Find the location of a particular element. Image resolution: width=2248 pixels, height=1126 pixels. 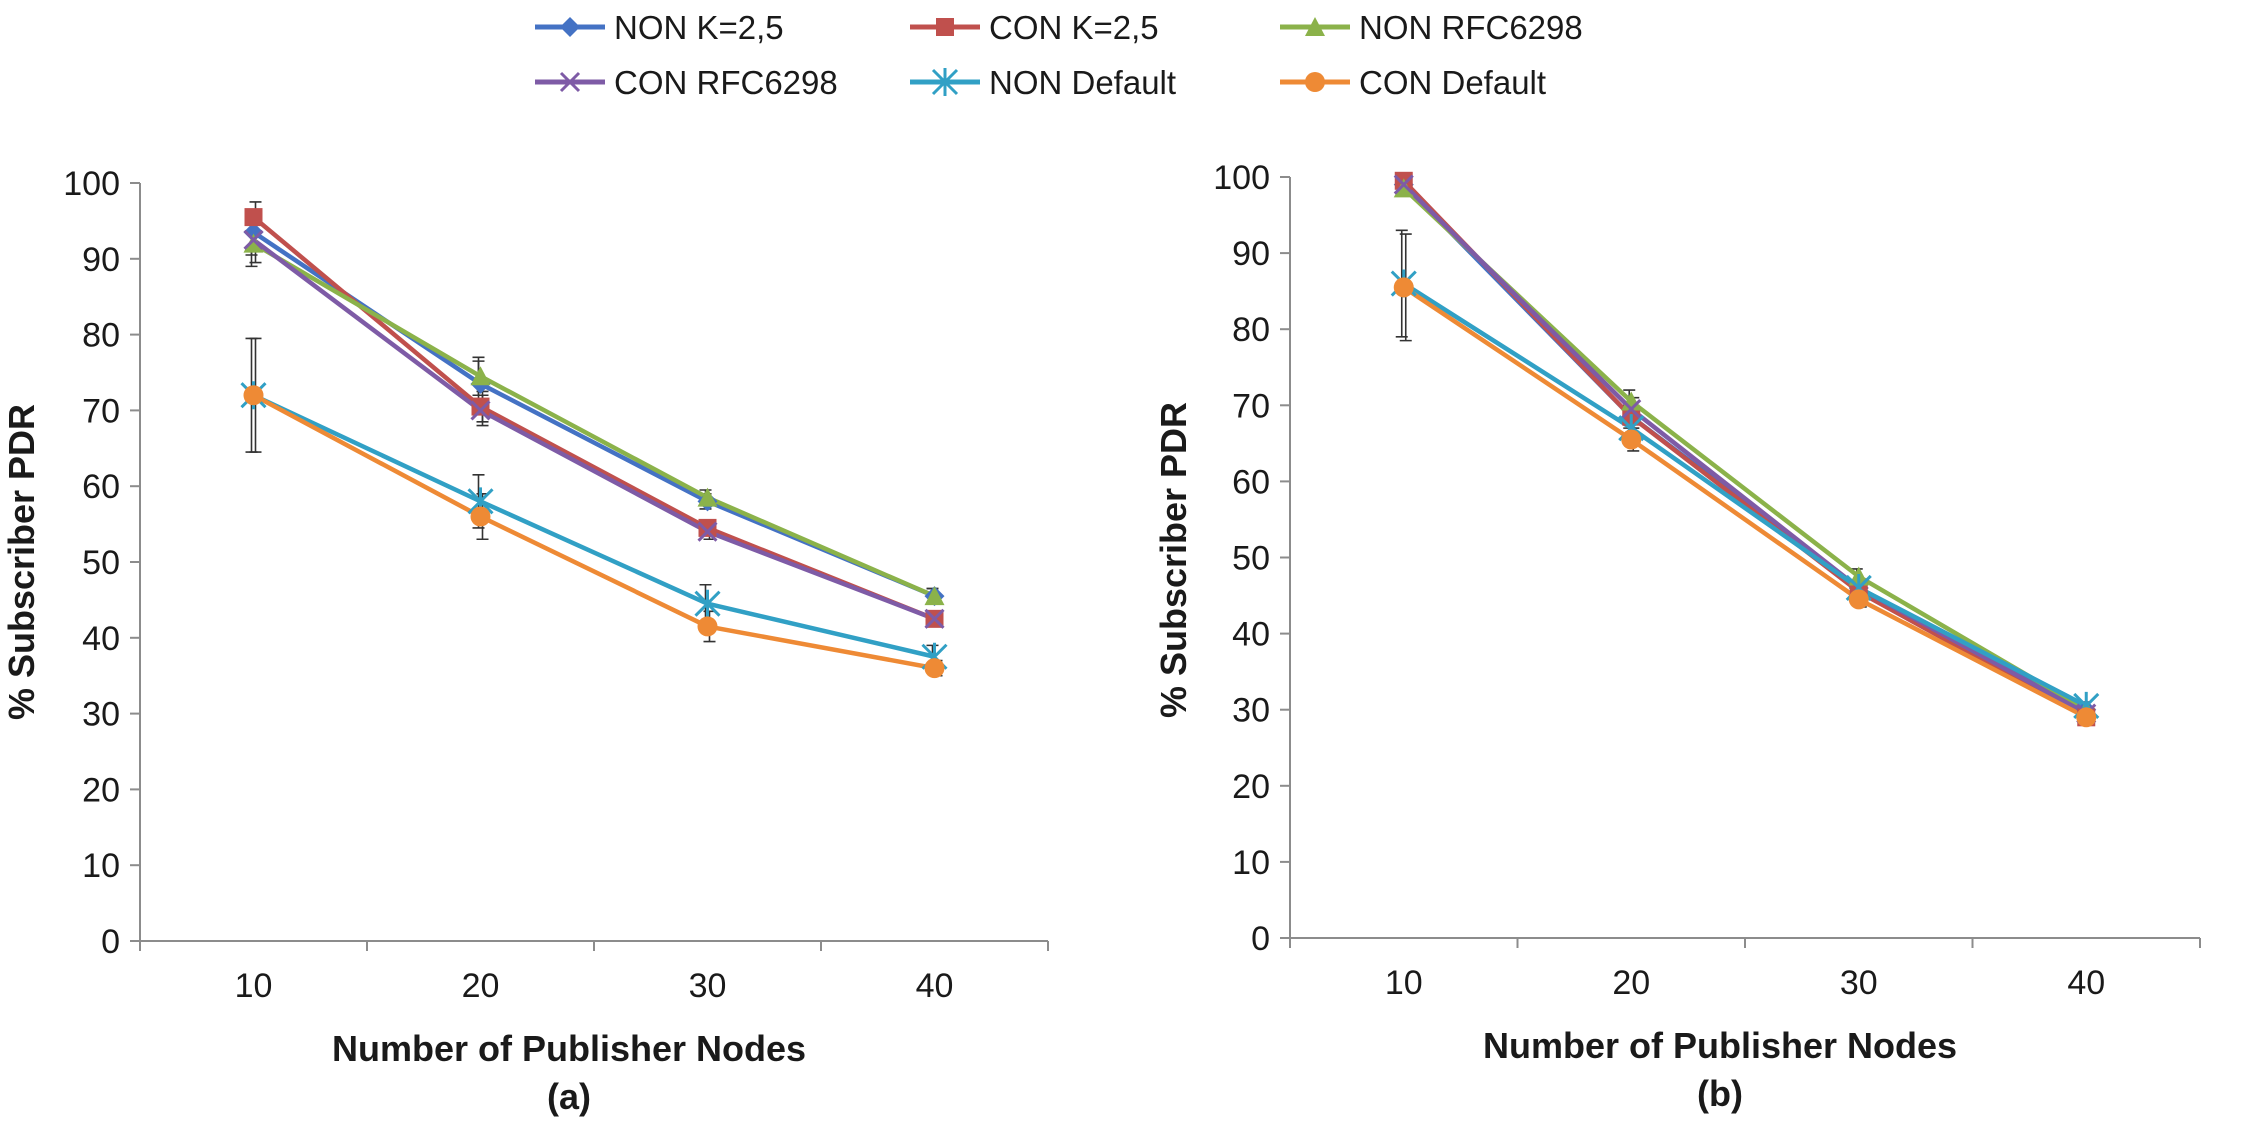

legend-label: CON RFC6298 is located at coordinates (726, 82).